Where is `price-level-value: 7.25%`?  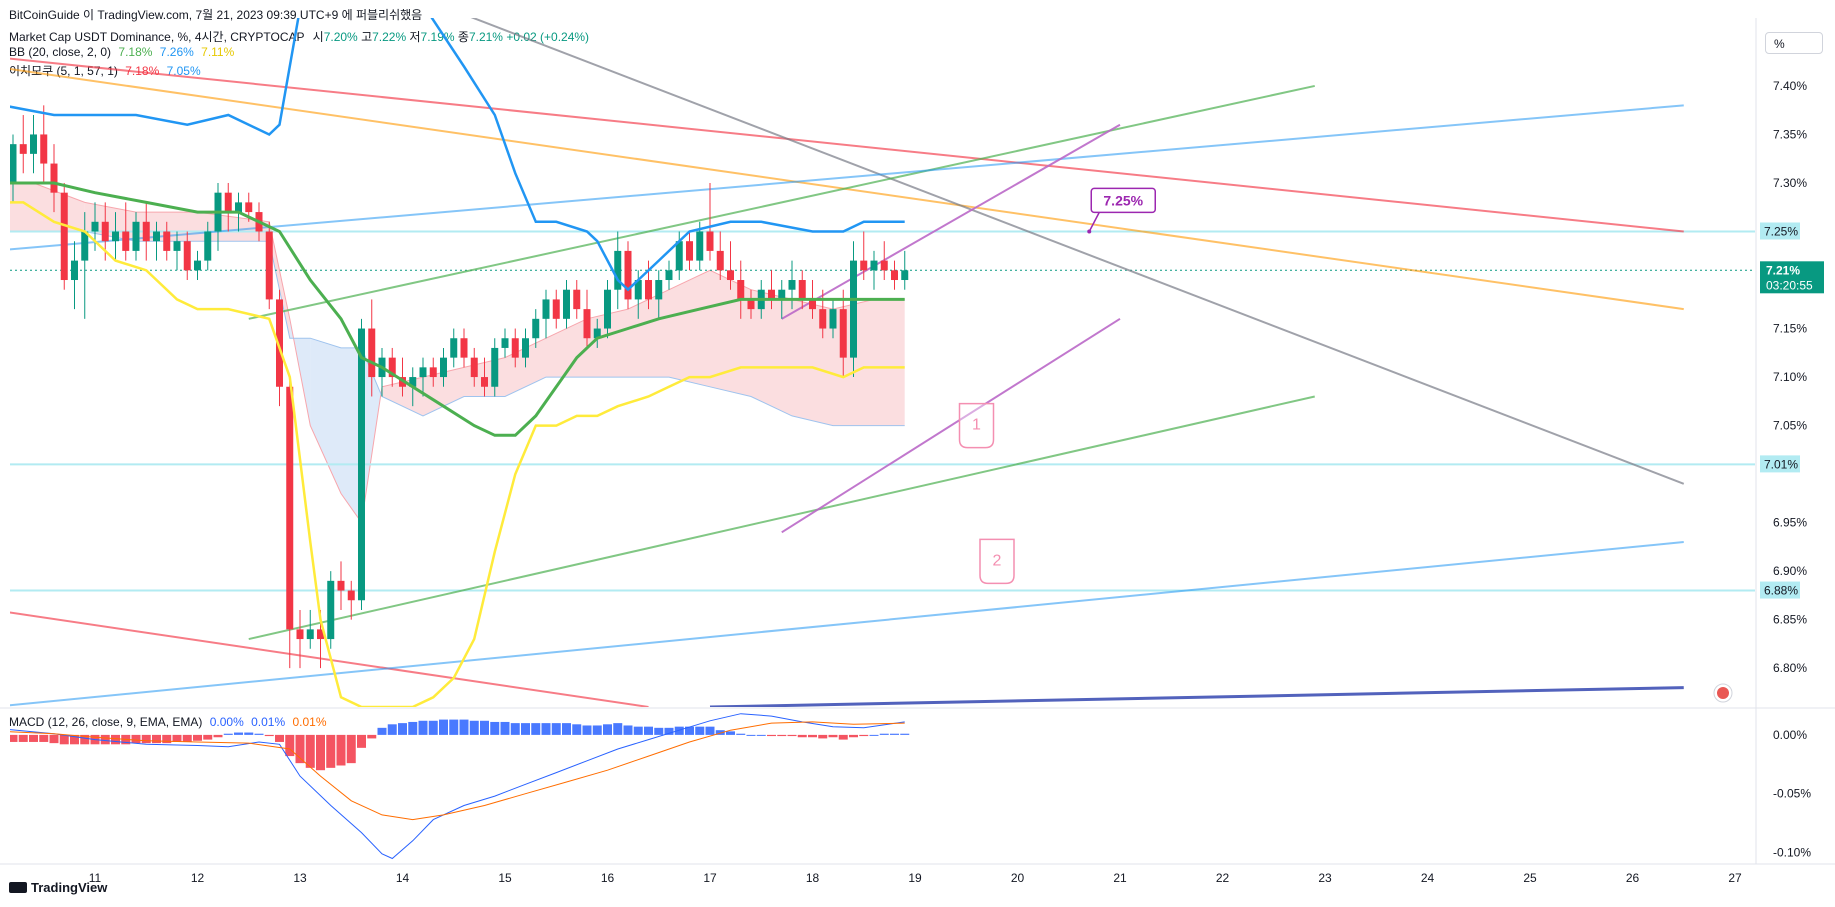
price-level-value: 7.25% is located at coordinates (1781, 231).